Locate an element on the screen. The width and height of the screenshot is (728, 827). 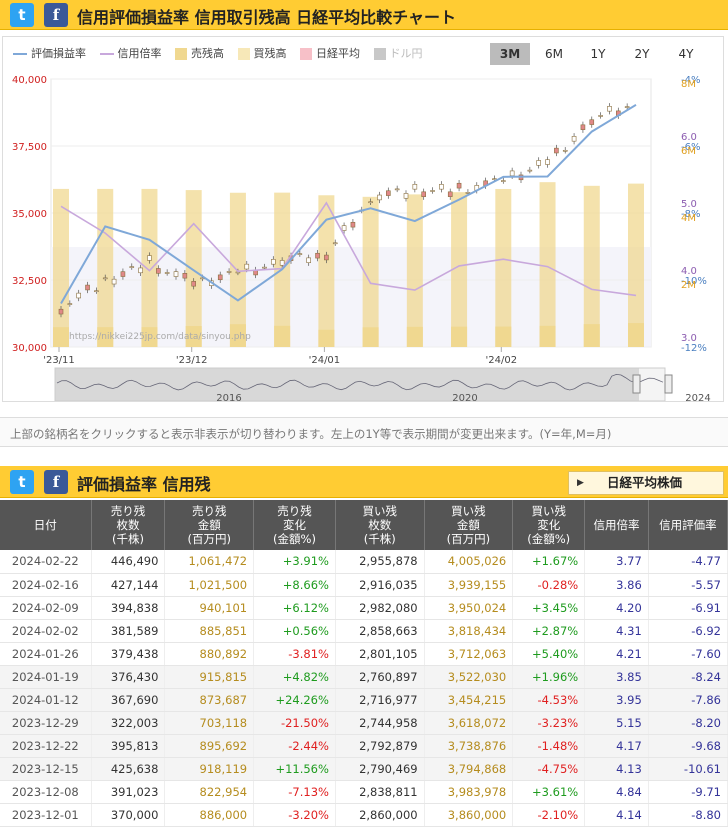
table-cell: 4,005,026 is located at coordinates (469, 562).